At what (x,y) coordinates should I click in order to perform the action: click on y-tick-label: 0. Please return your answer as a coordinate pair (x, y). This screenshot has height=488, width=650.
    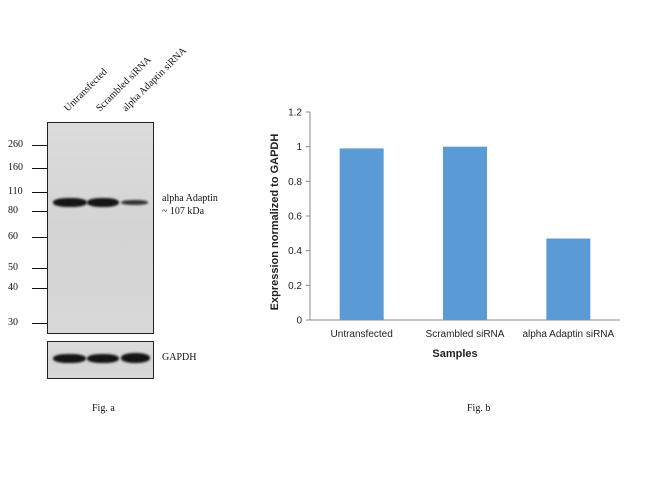
    Looking at the image, I should click on (299, 321).